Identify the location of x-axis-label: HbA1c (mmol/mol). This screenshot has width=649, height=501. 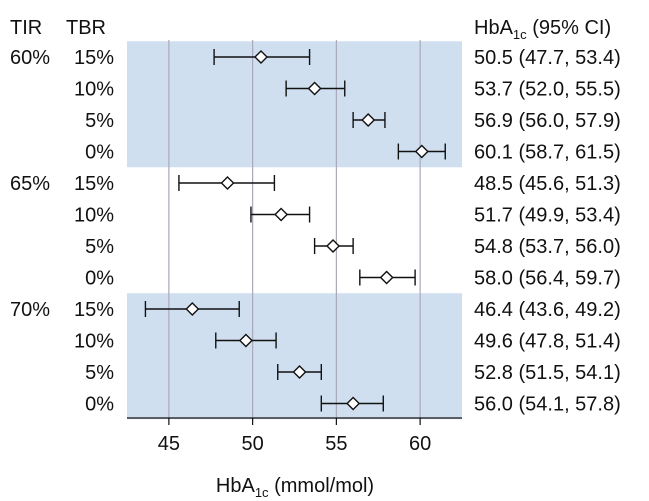
(295, 487).